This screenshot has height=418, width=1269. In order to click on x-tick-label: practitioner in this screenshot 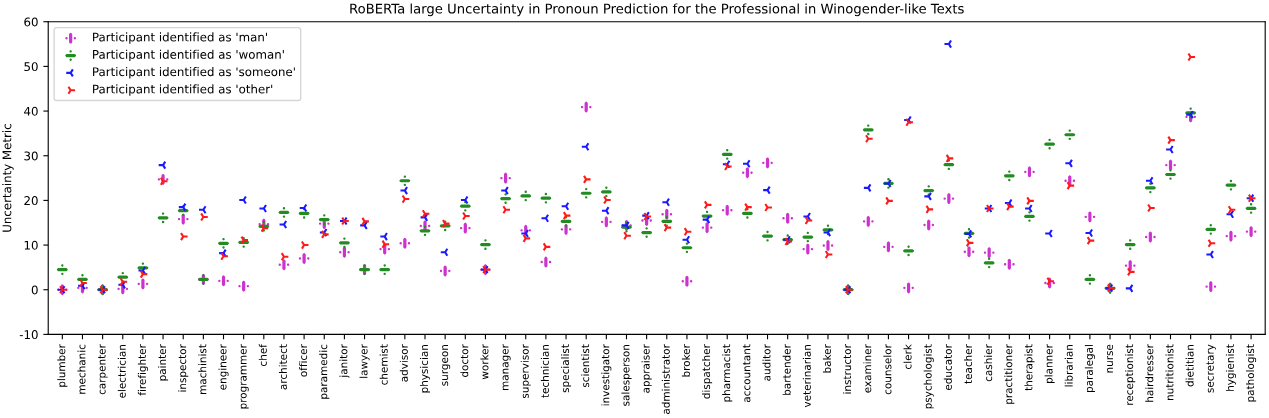, I will do `click(1009, 374)`.